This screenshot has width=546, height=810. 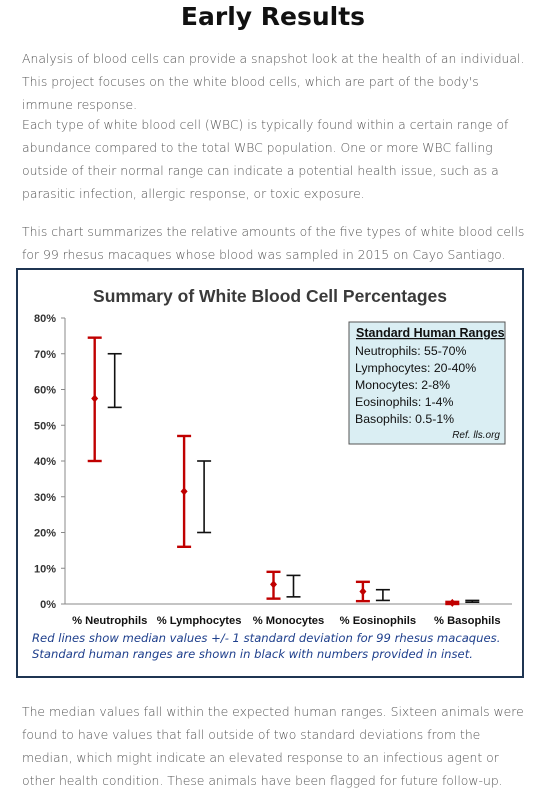 What do you see at coordinates (45, 391) in the screenshot?
I see `y-tick-label: 60%` at bounding box center [45, 391].